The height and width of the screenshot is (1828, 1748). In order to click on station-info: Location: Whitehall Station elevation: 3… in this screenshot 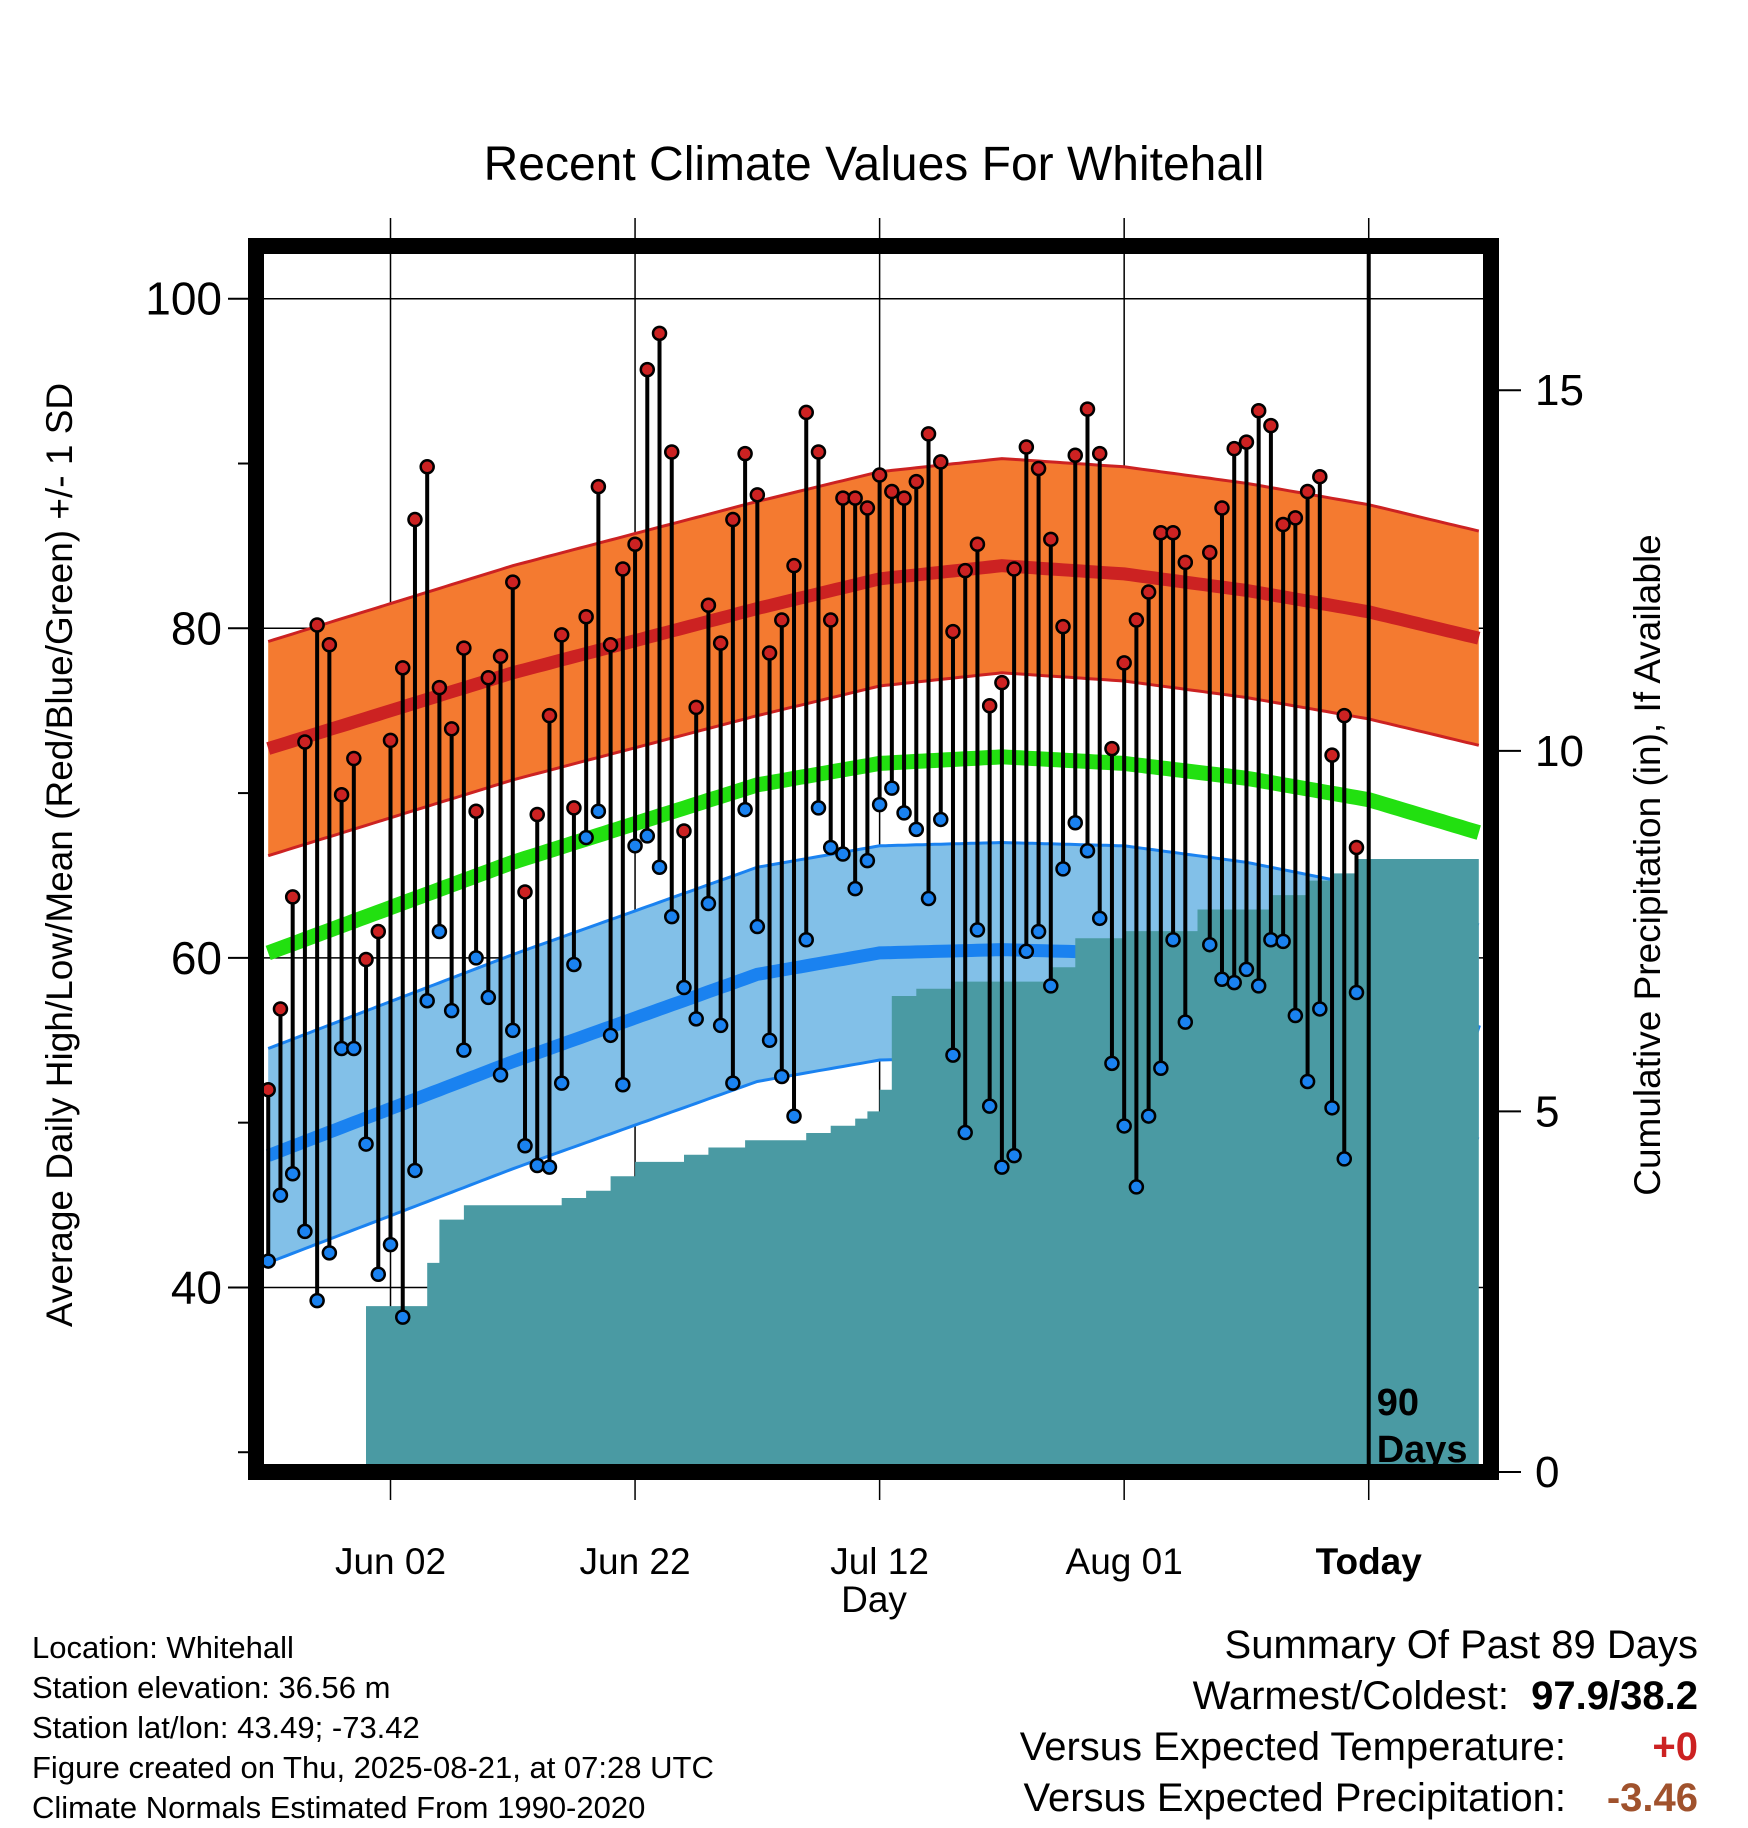, I will do `click(373, 1728)`.